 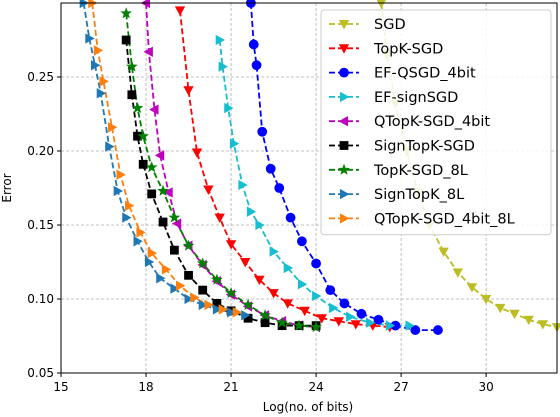 What do you see at coordinates (432, 122) in the screenshot?
I see `legend-label: QTopK-SGD_4bit` at bounding box center [432, 122].